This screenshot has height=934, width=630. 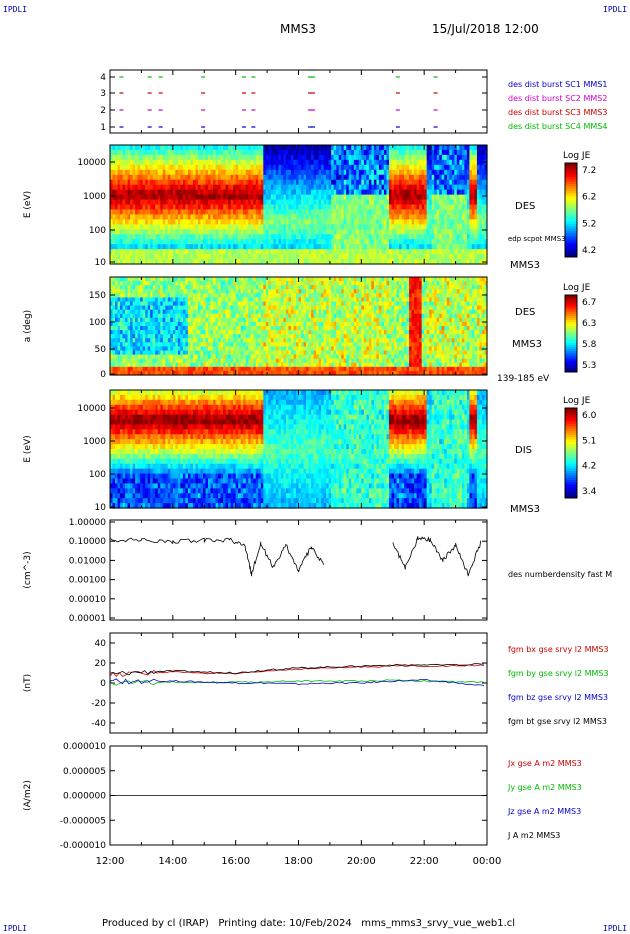 I want to click on dis-colorbar-tick: 6.0, so click(x=589, y=416).